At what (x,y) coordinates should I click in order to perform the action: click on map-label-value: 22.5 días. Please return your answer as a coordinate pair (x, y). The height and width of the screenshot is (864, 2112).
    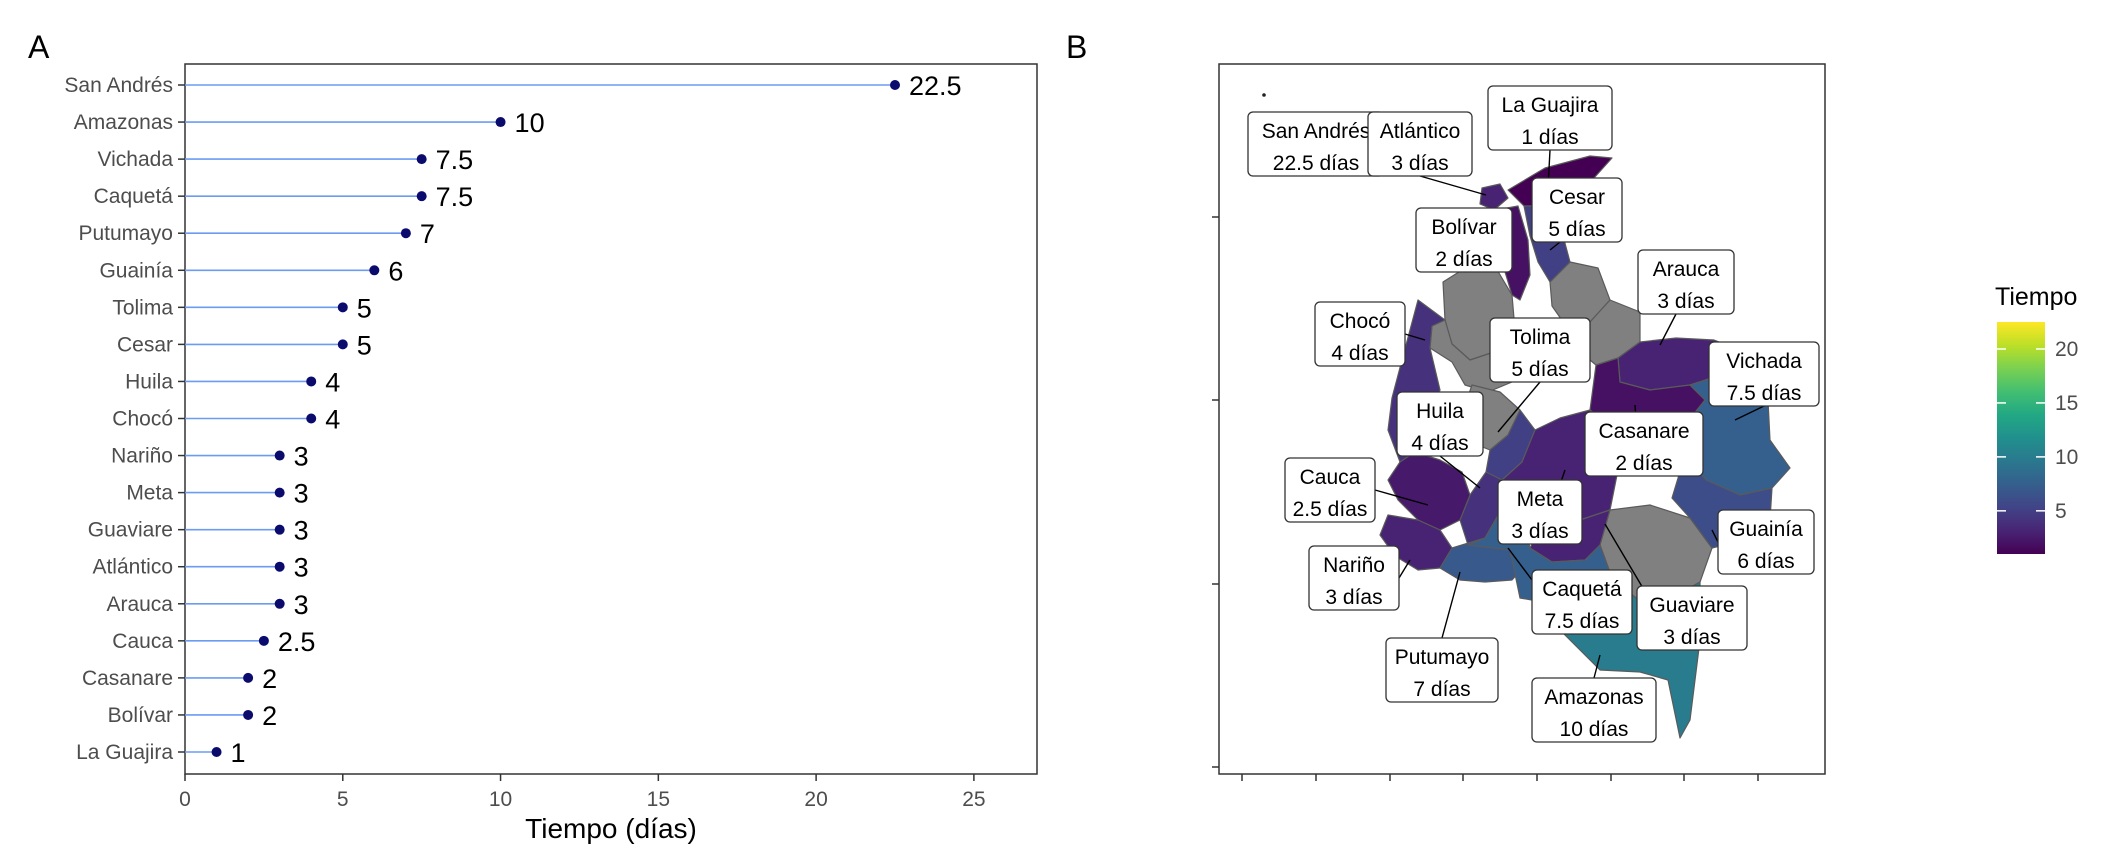
    Looking at the image, I should click on (1316, 163).